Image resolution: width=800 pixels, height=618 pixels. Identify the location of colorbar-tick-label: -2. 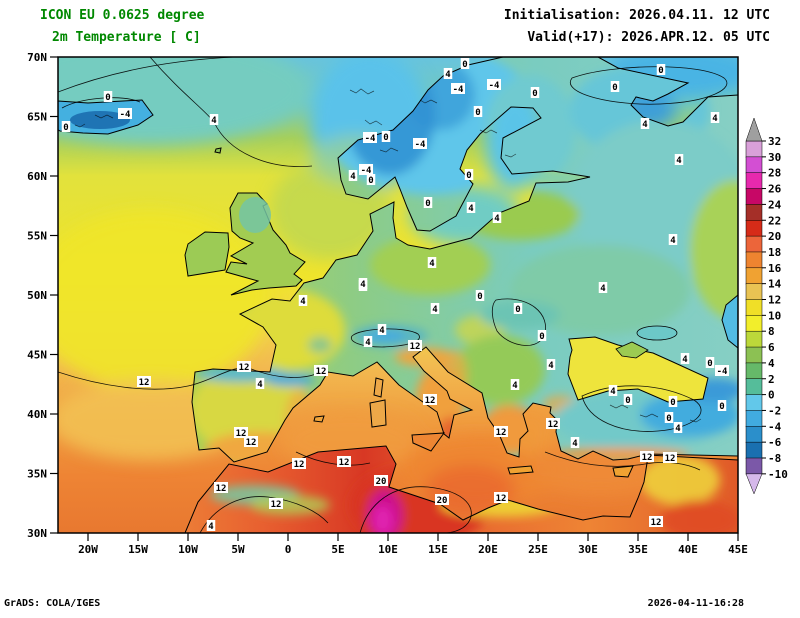
(774, 410).